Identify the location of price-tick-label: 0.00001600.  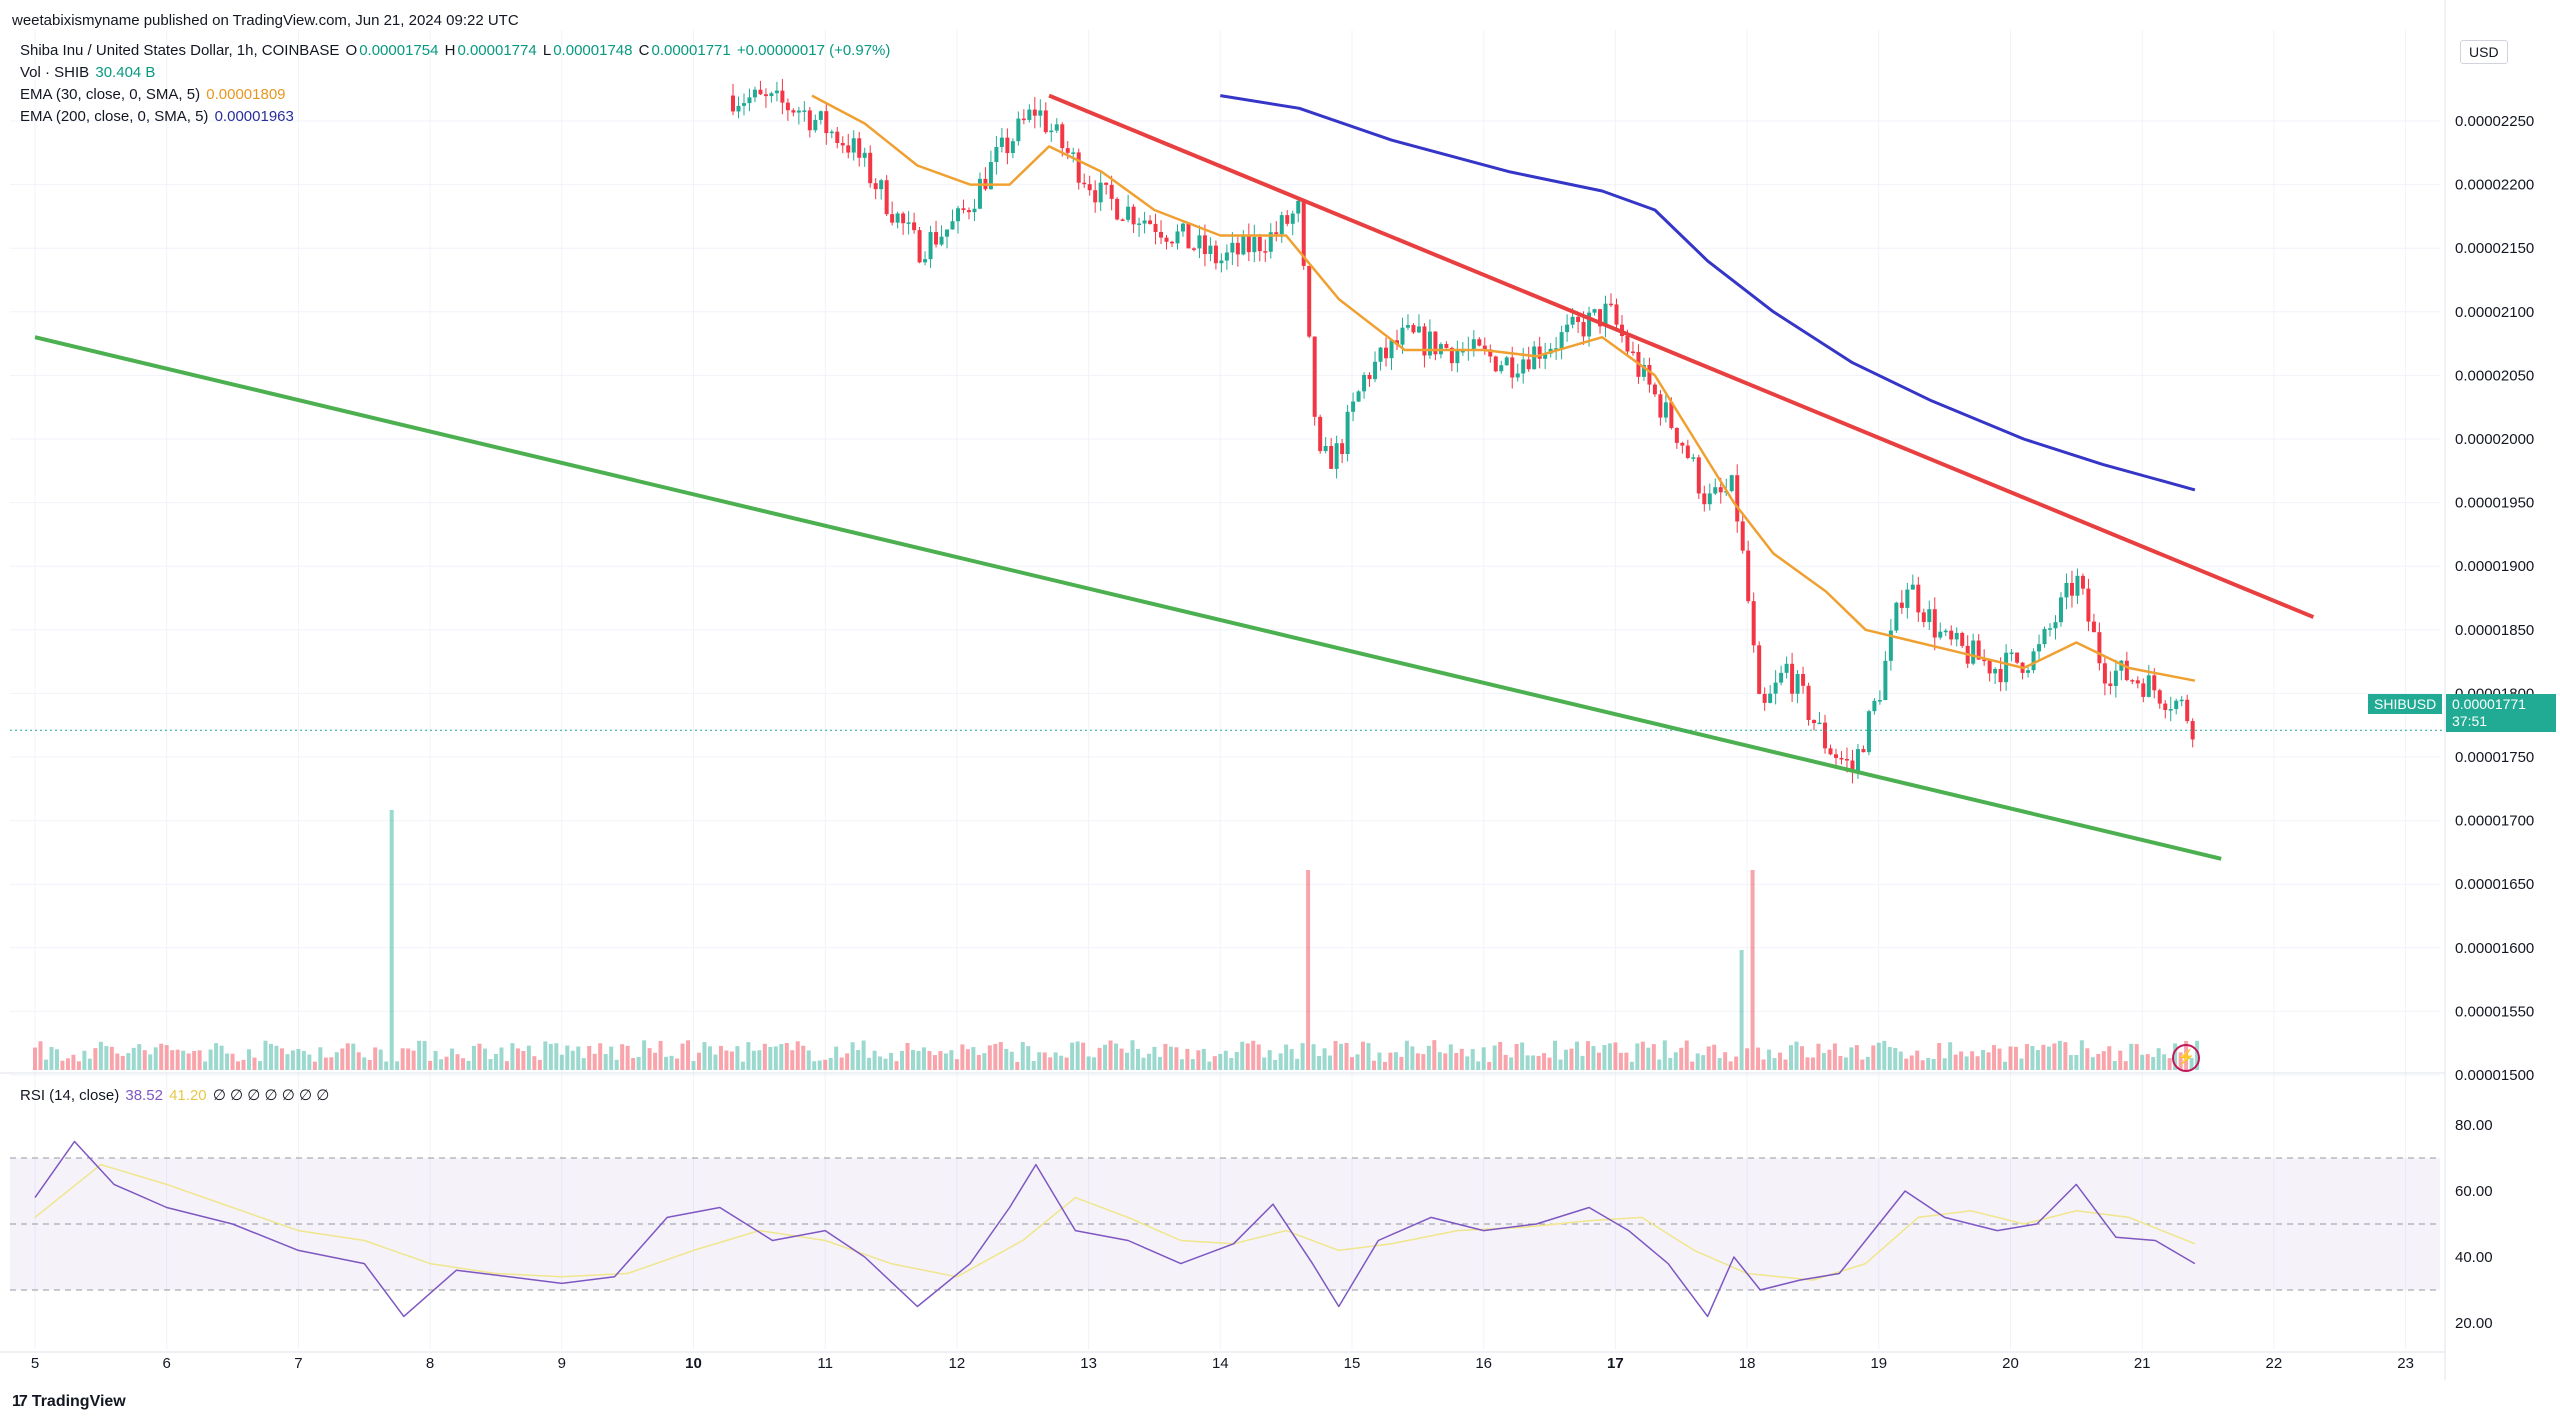
(2494, 948).